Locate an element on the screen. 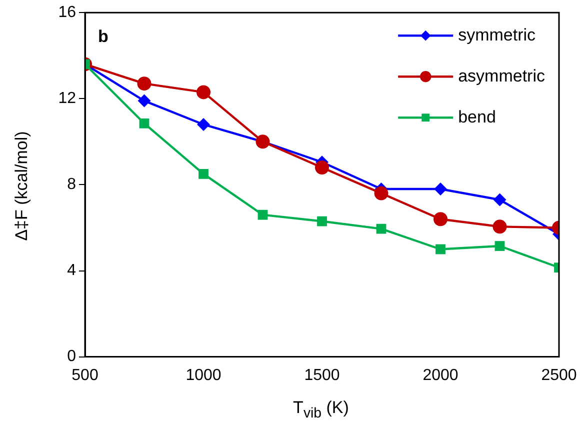  annotation: b is located at coordinates (103, 37).